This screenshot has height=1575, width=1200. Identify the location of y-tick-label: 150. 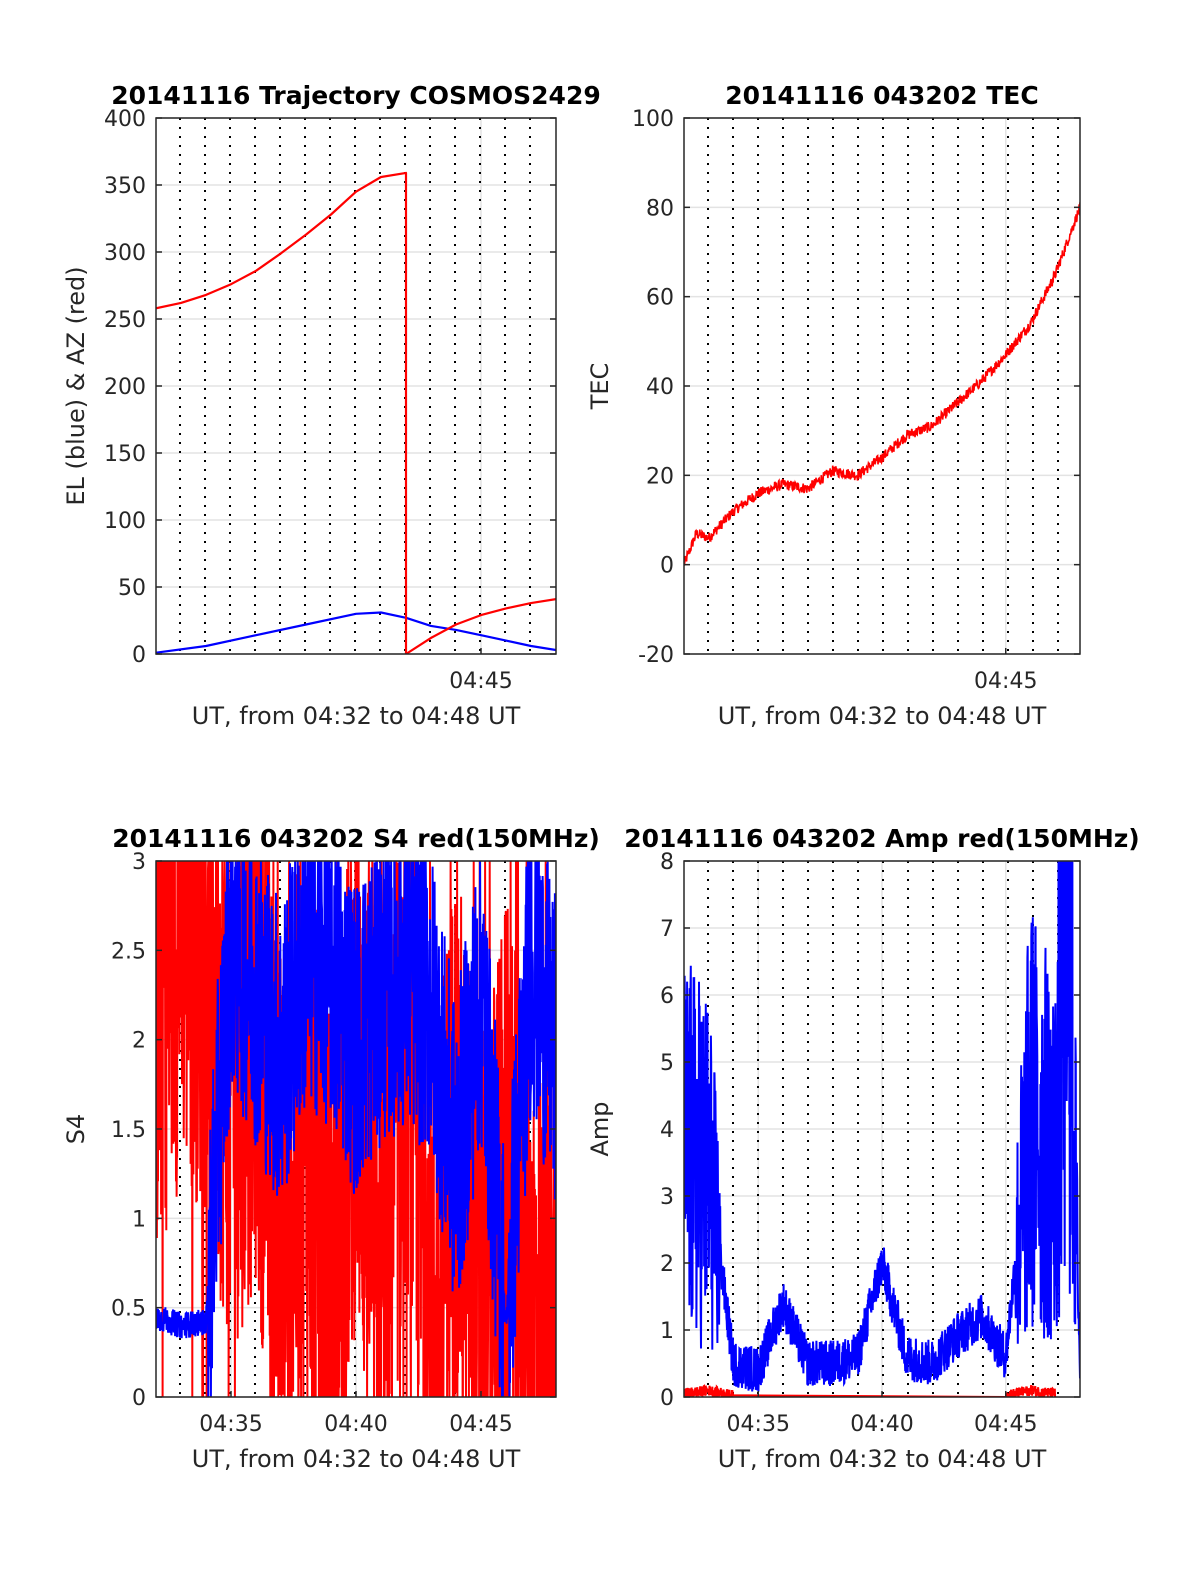
(125, 454).